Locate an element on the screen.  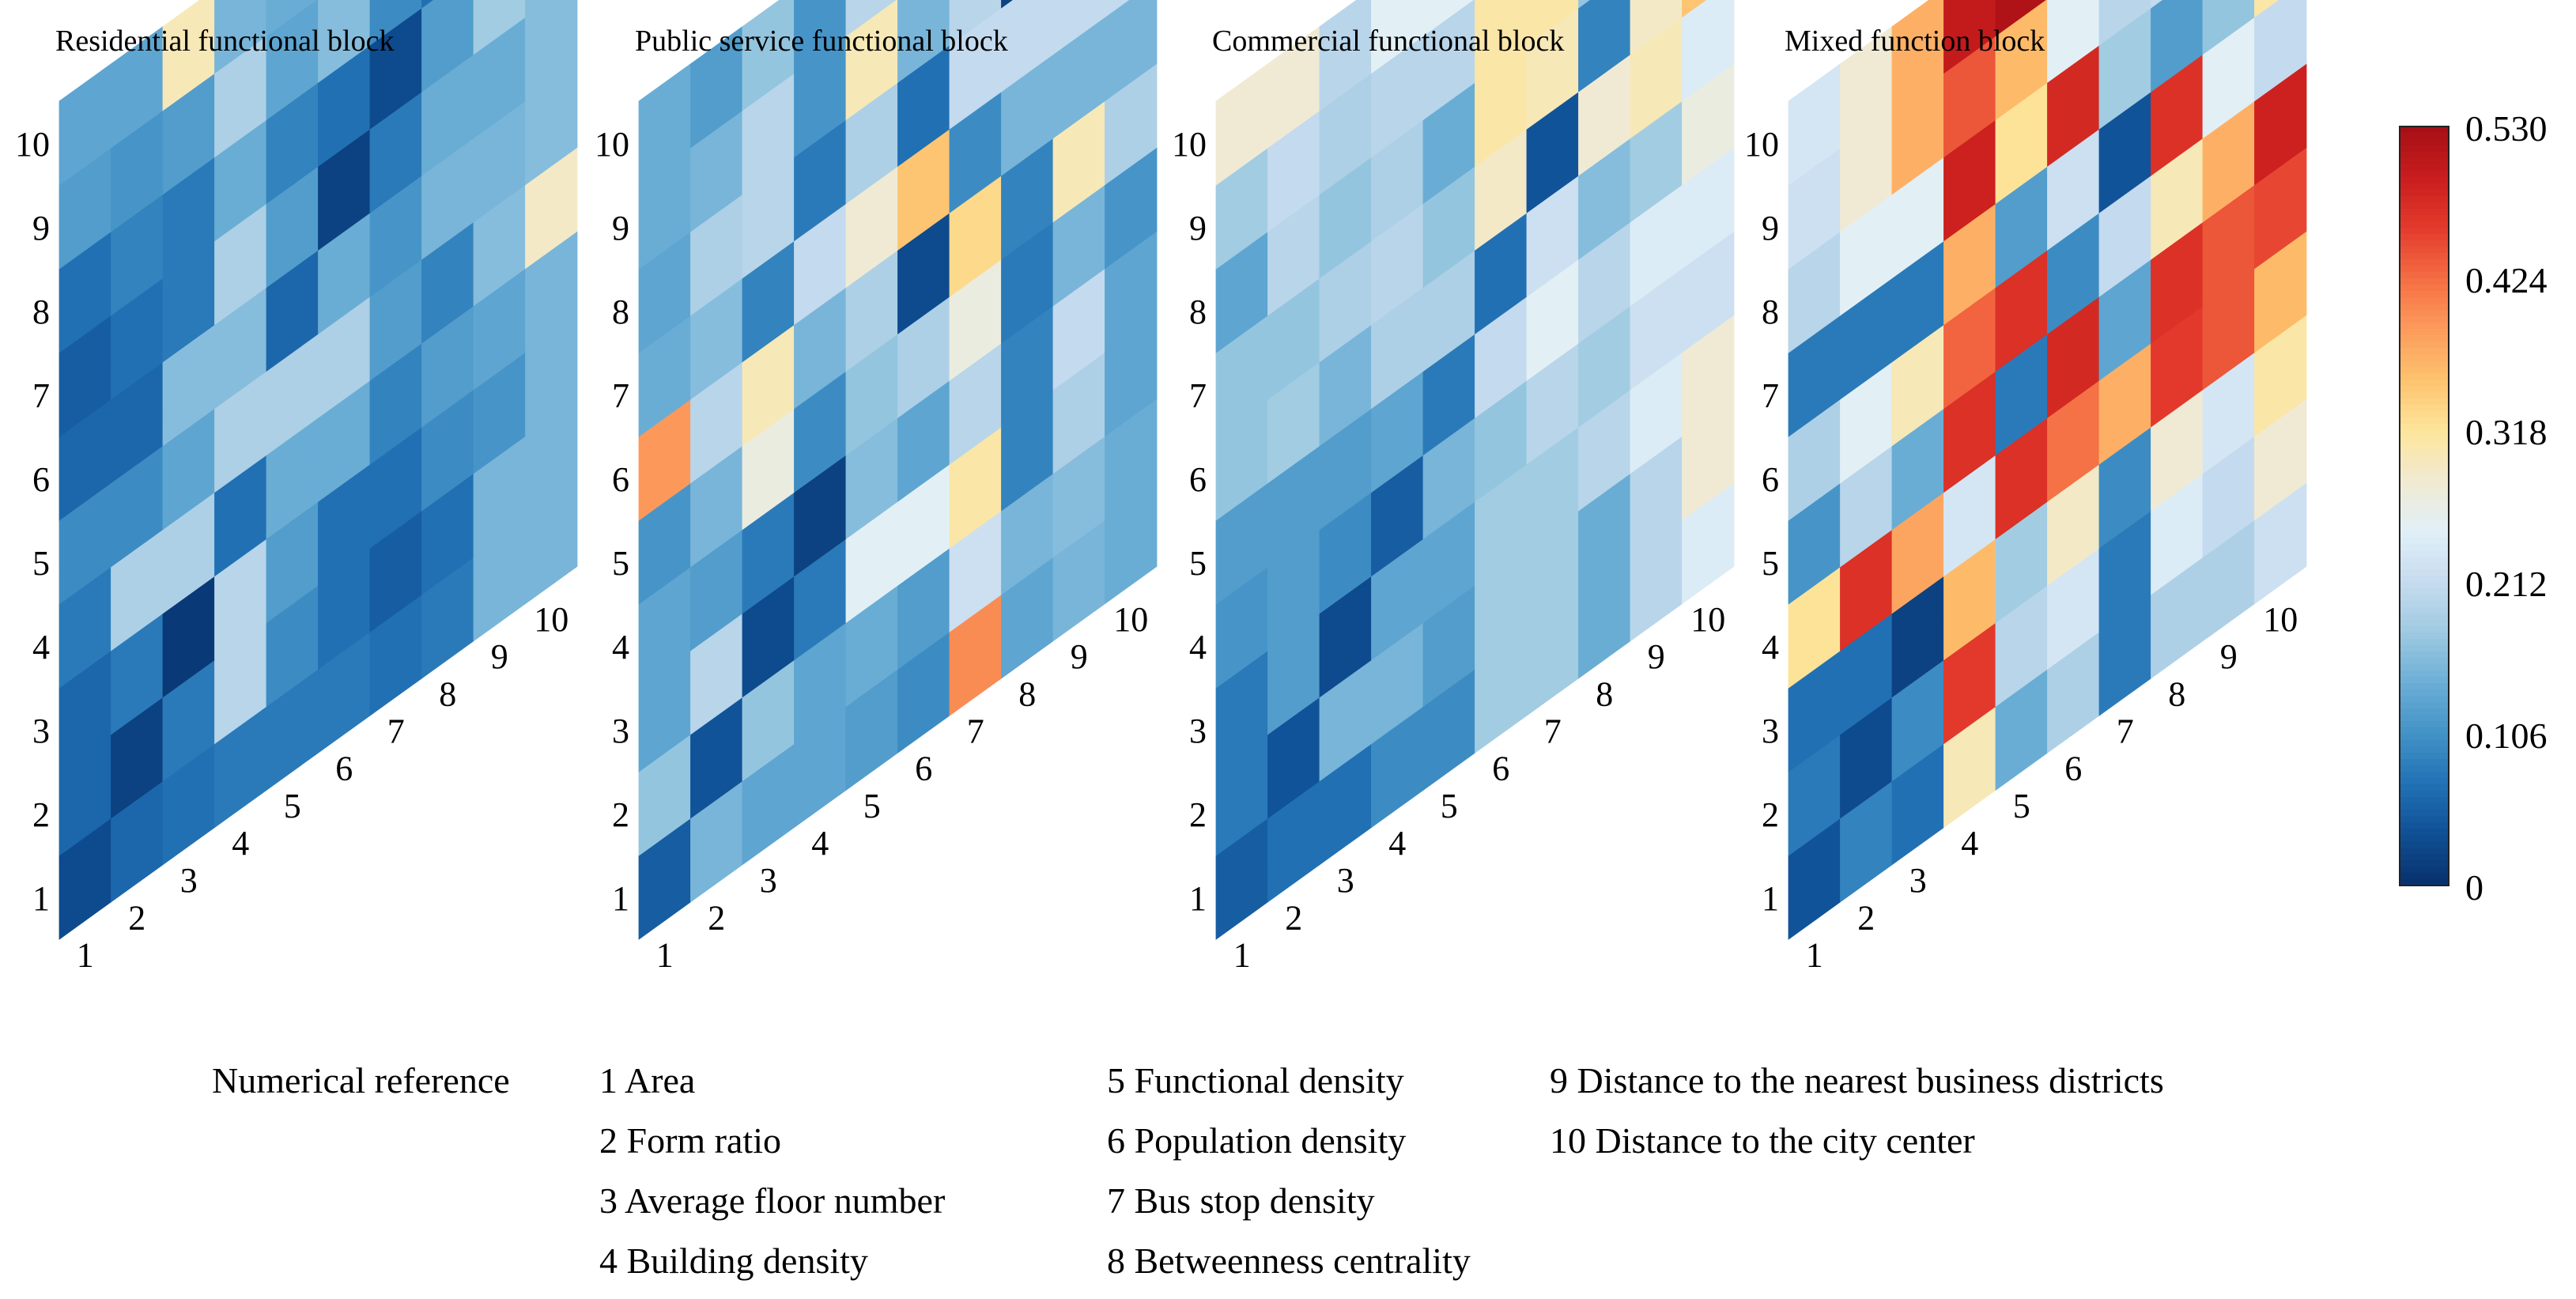
legend-item: 1 Area is located at coordinates (647, 1080).